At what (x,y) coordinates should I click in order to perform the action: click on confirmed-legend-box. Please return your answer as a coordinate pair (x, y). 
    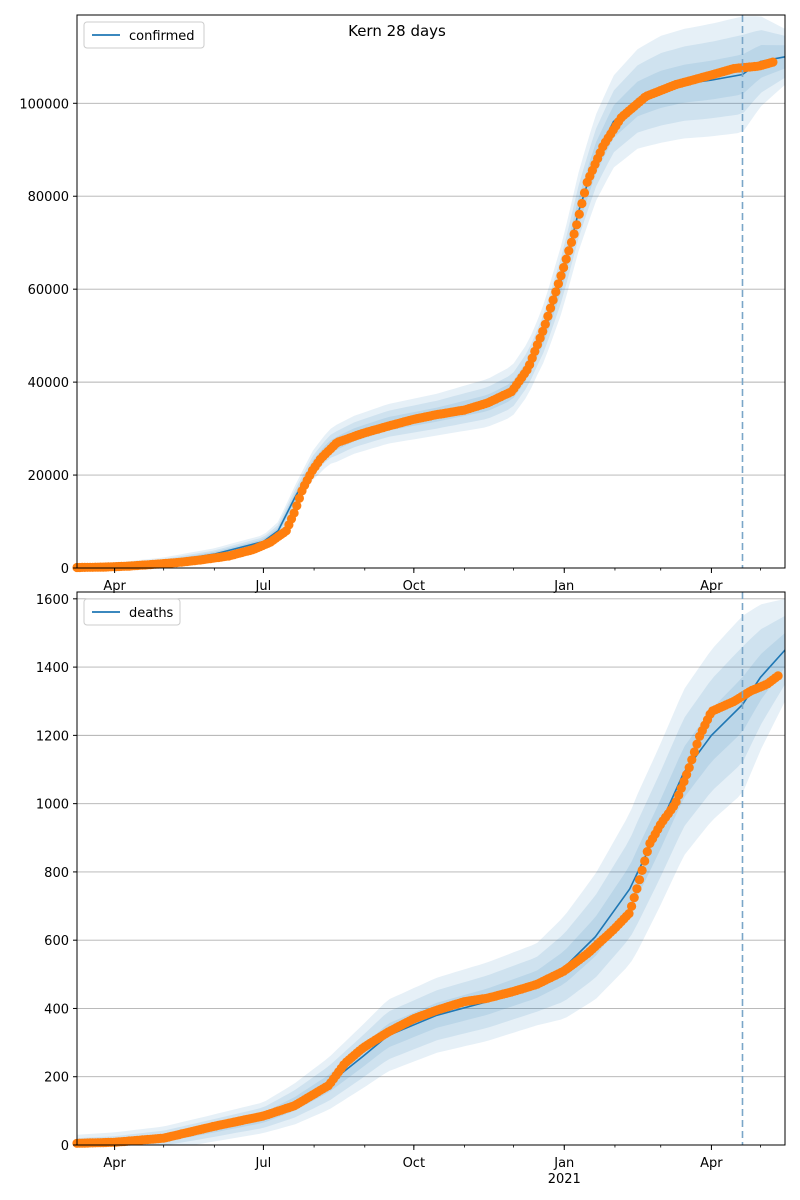
    Looking at the image, I should click on (144, 35).